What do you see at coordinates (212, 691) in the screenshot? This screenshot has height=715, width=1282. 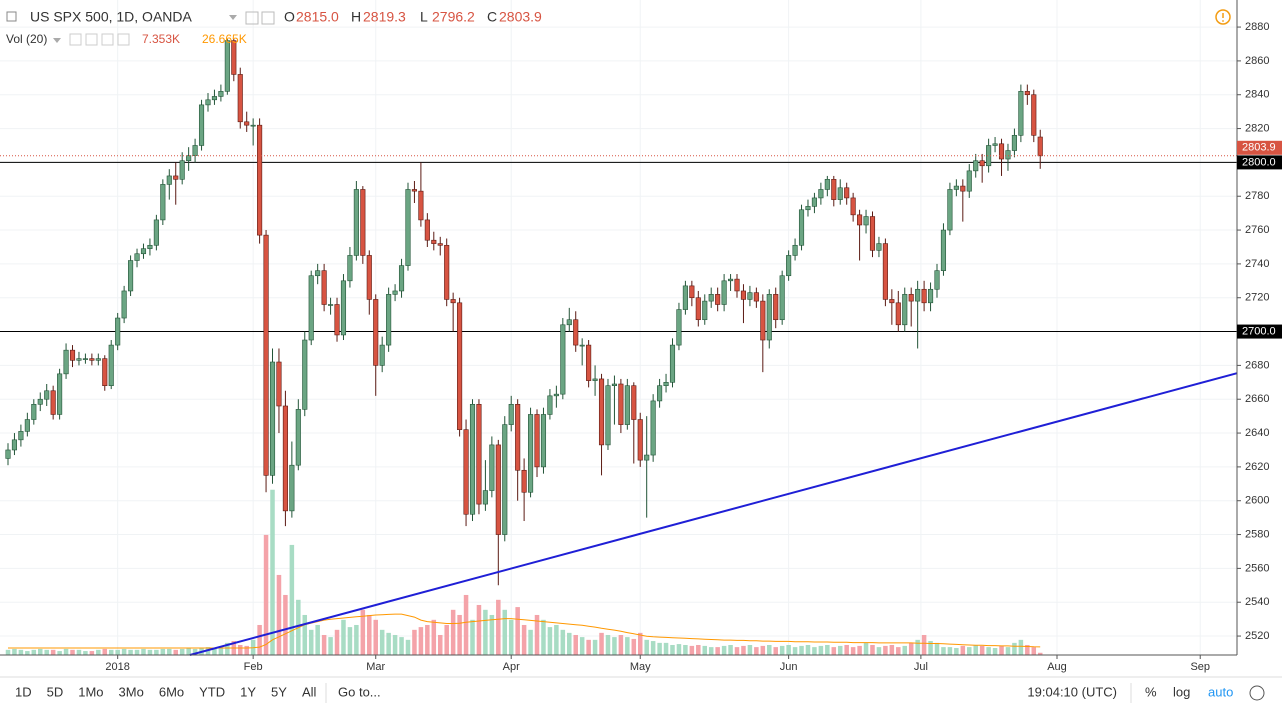 I see `range-button: YTD` at bounding box center [212, 691].